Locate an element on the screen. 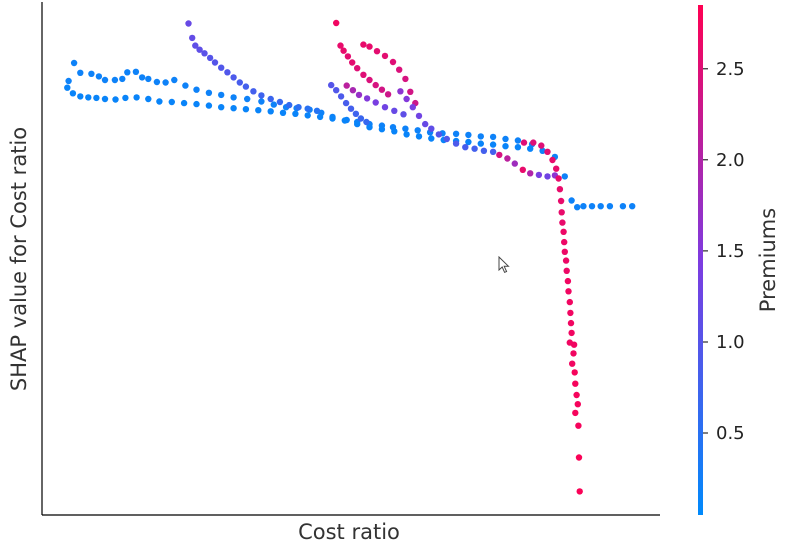 The image size is (789, 551). colorbar-tick-label: 2.0 is located at coordinates (730, 160).